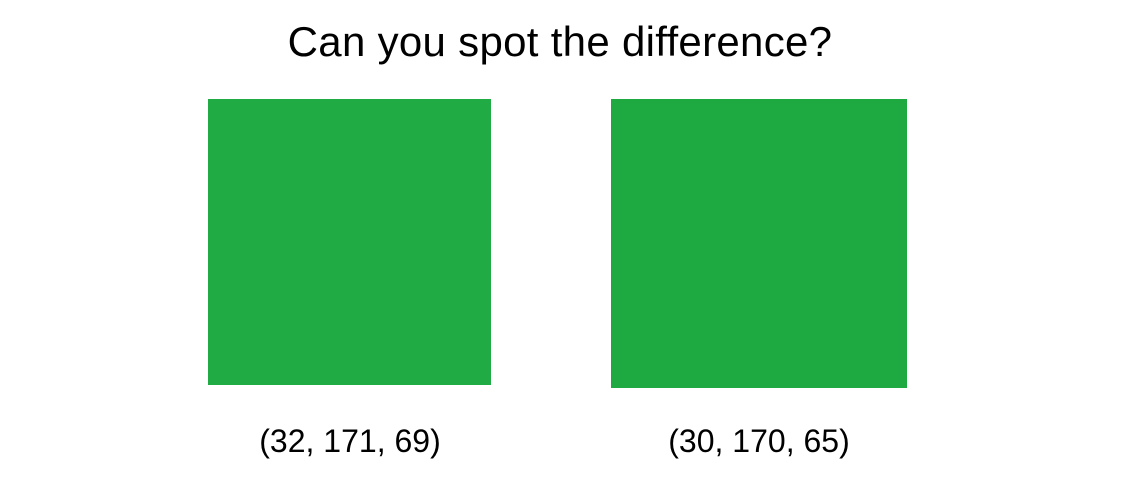 The height and width of the screenshot is (478, 1132). I want to click on page-title: Can you spot the difference?, so click(560, 41).